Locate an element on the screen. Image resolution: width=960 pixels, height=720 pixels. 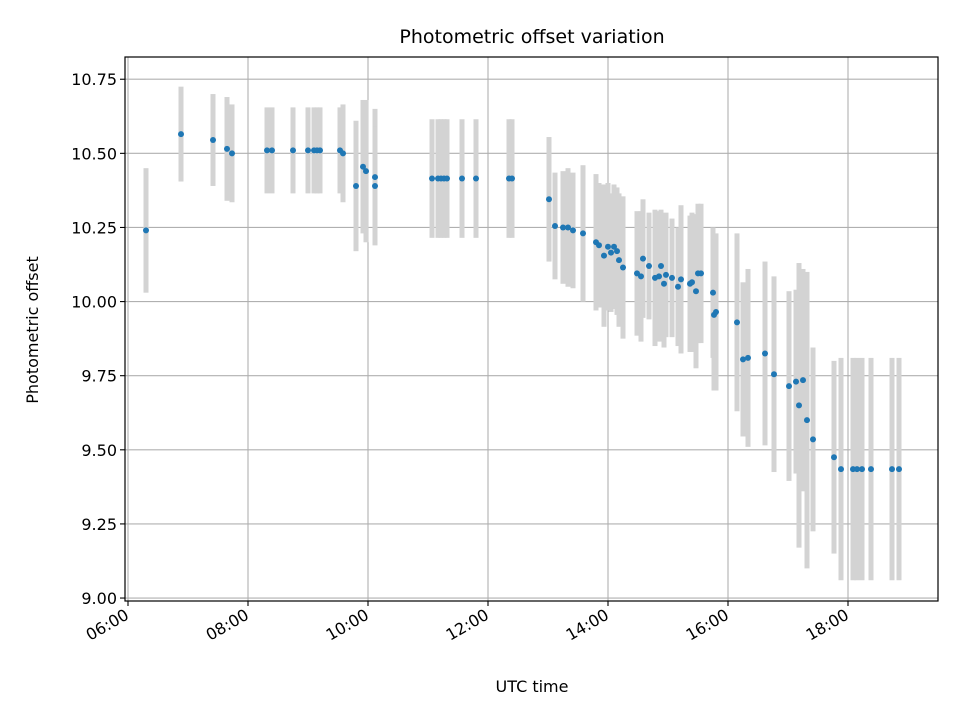
y-tick-label: 10.75 is located at coordinates (94, 79).